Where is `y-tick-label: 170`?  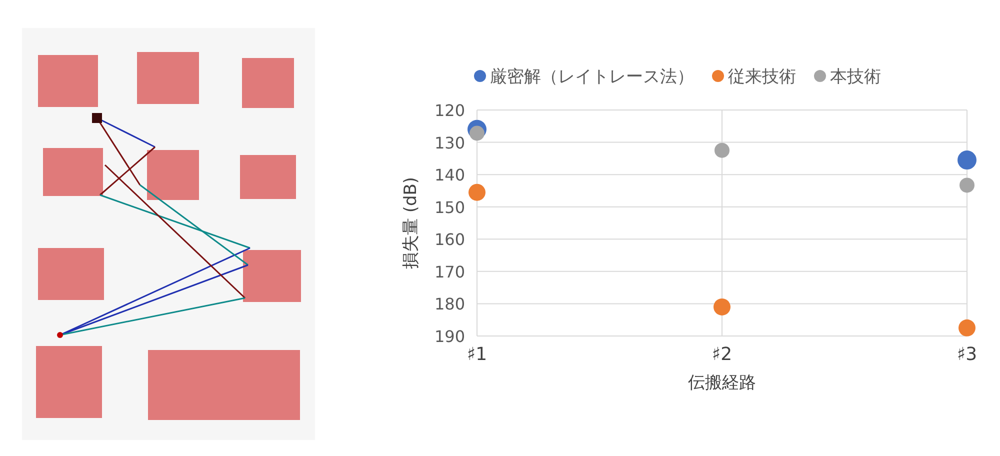
y-tick-label: 170 is located at coordinates (449, 272).